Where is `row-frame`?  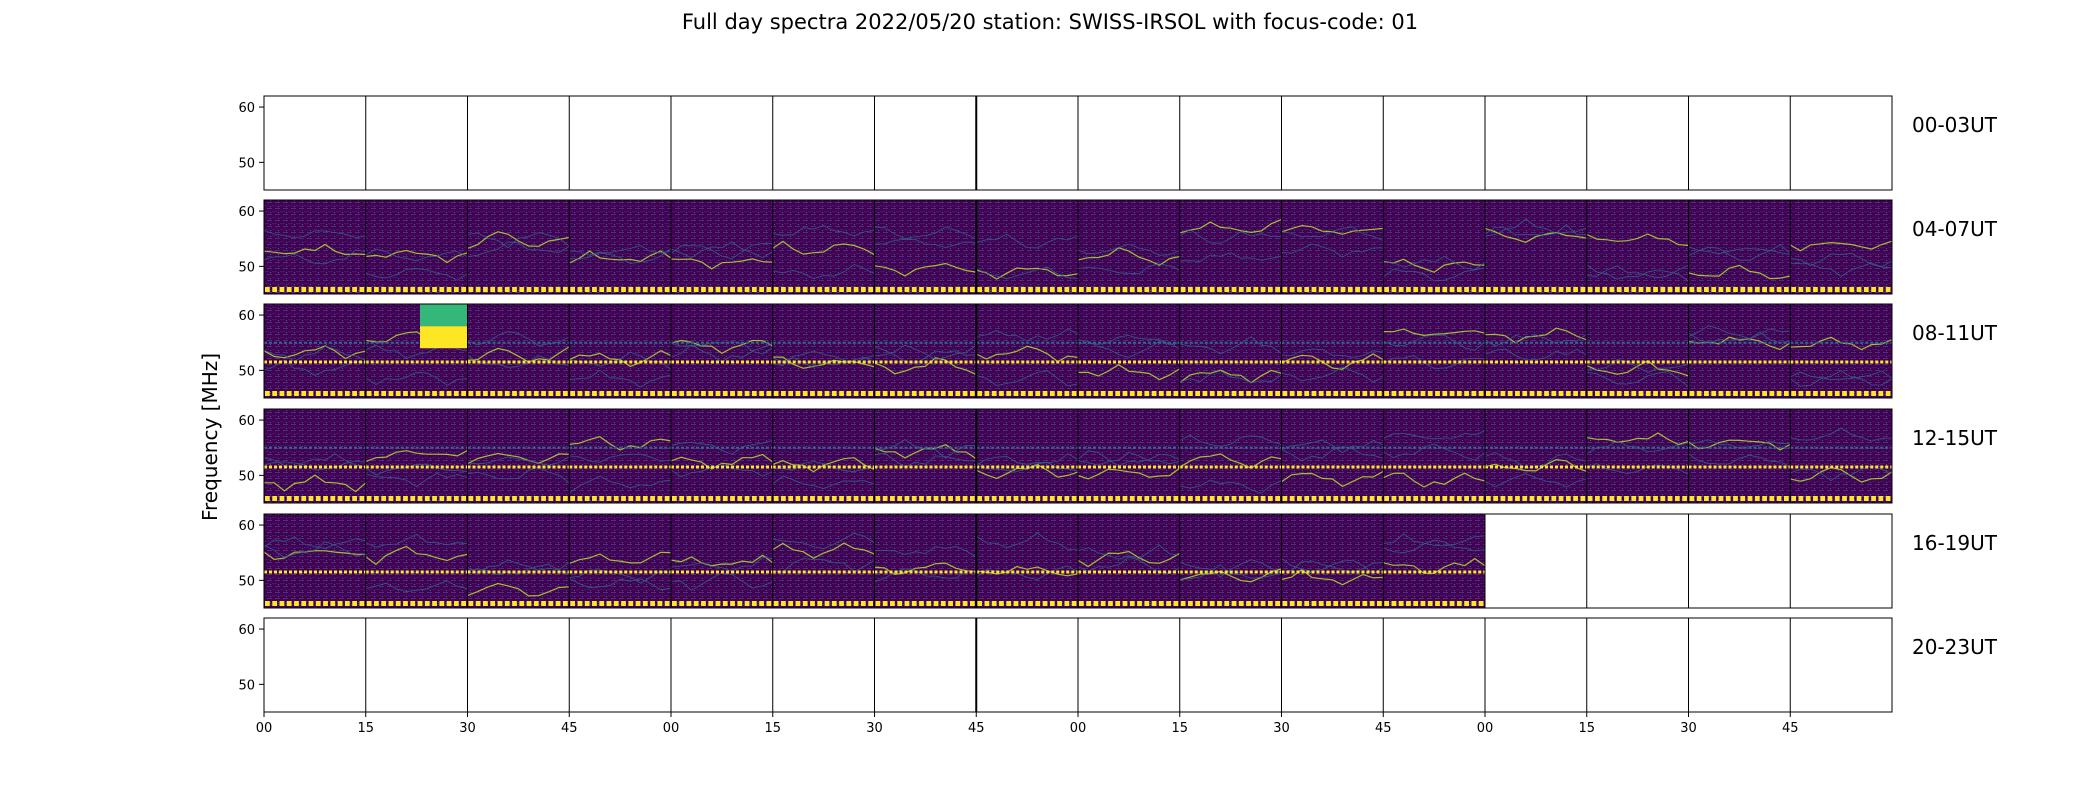
row-frame is located at coordinates (1078, 351).